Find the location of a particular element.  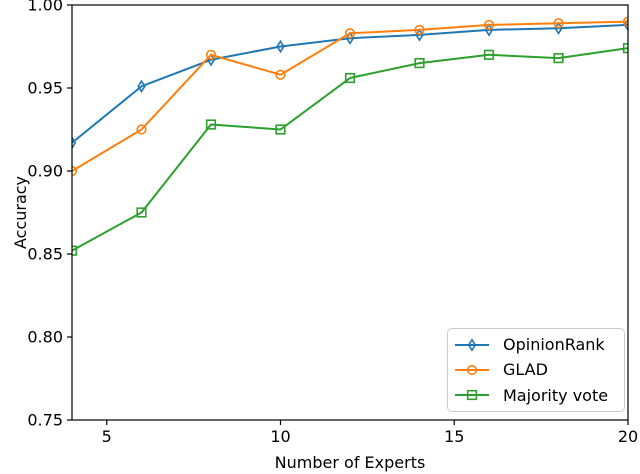

legend-label-majority-vote: Majority vote is located at coordinates (556, 395).